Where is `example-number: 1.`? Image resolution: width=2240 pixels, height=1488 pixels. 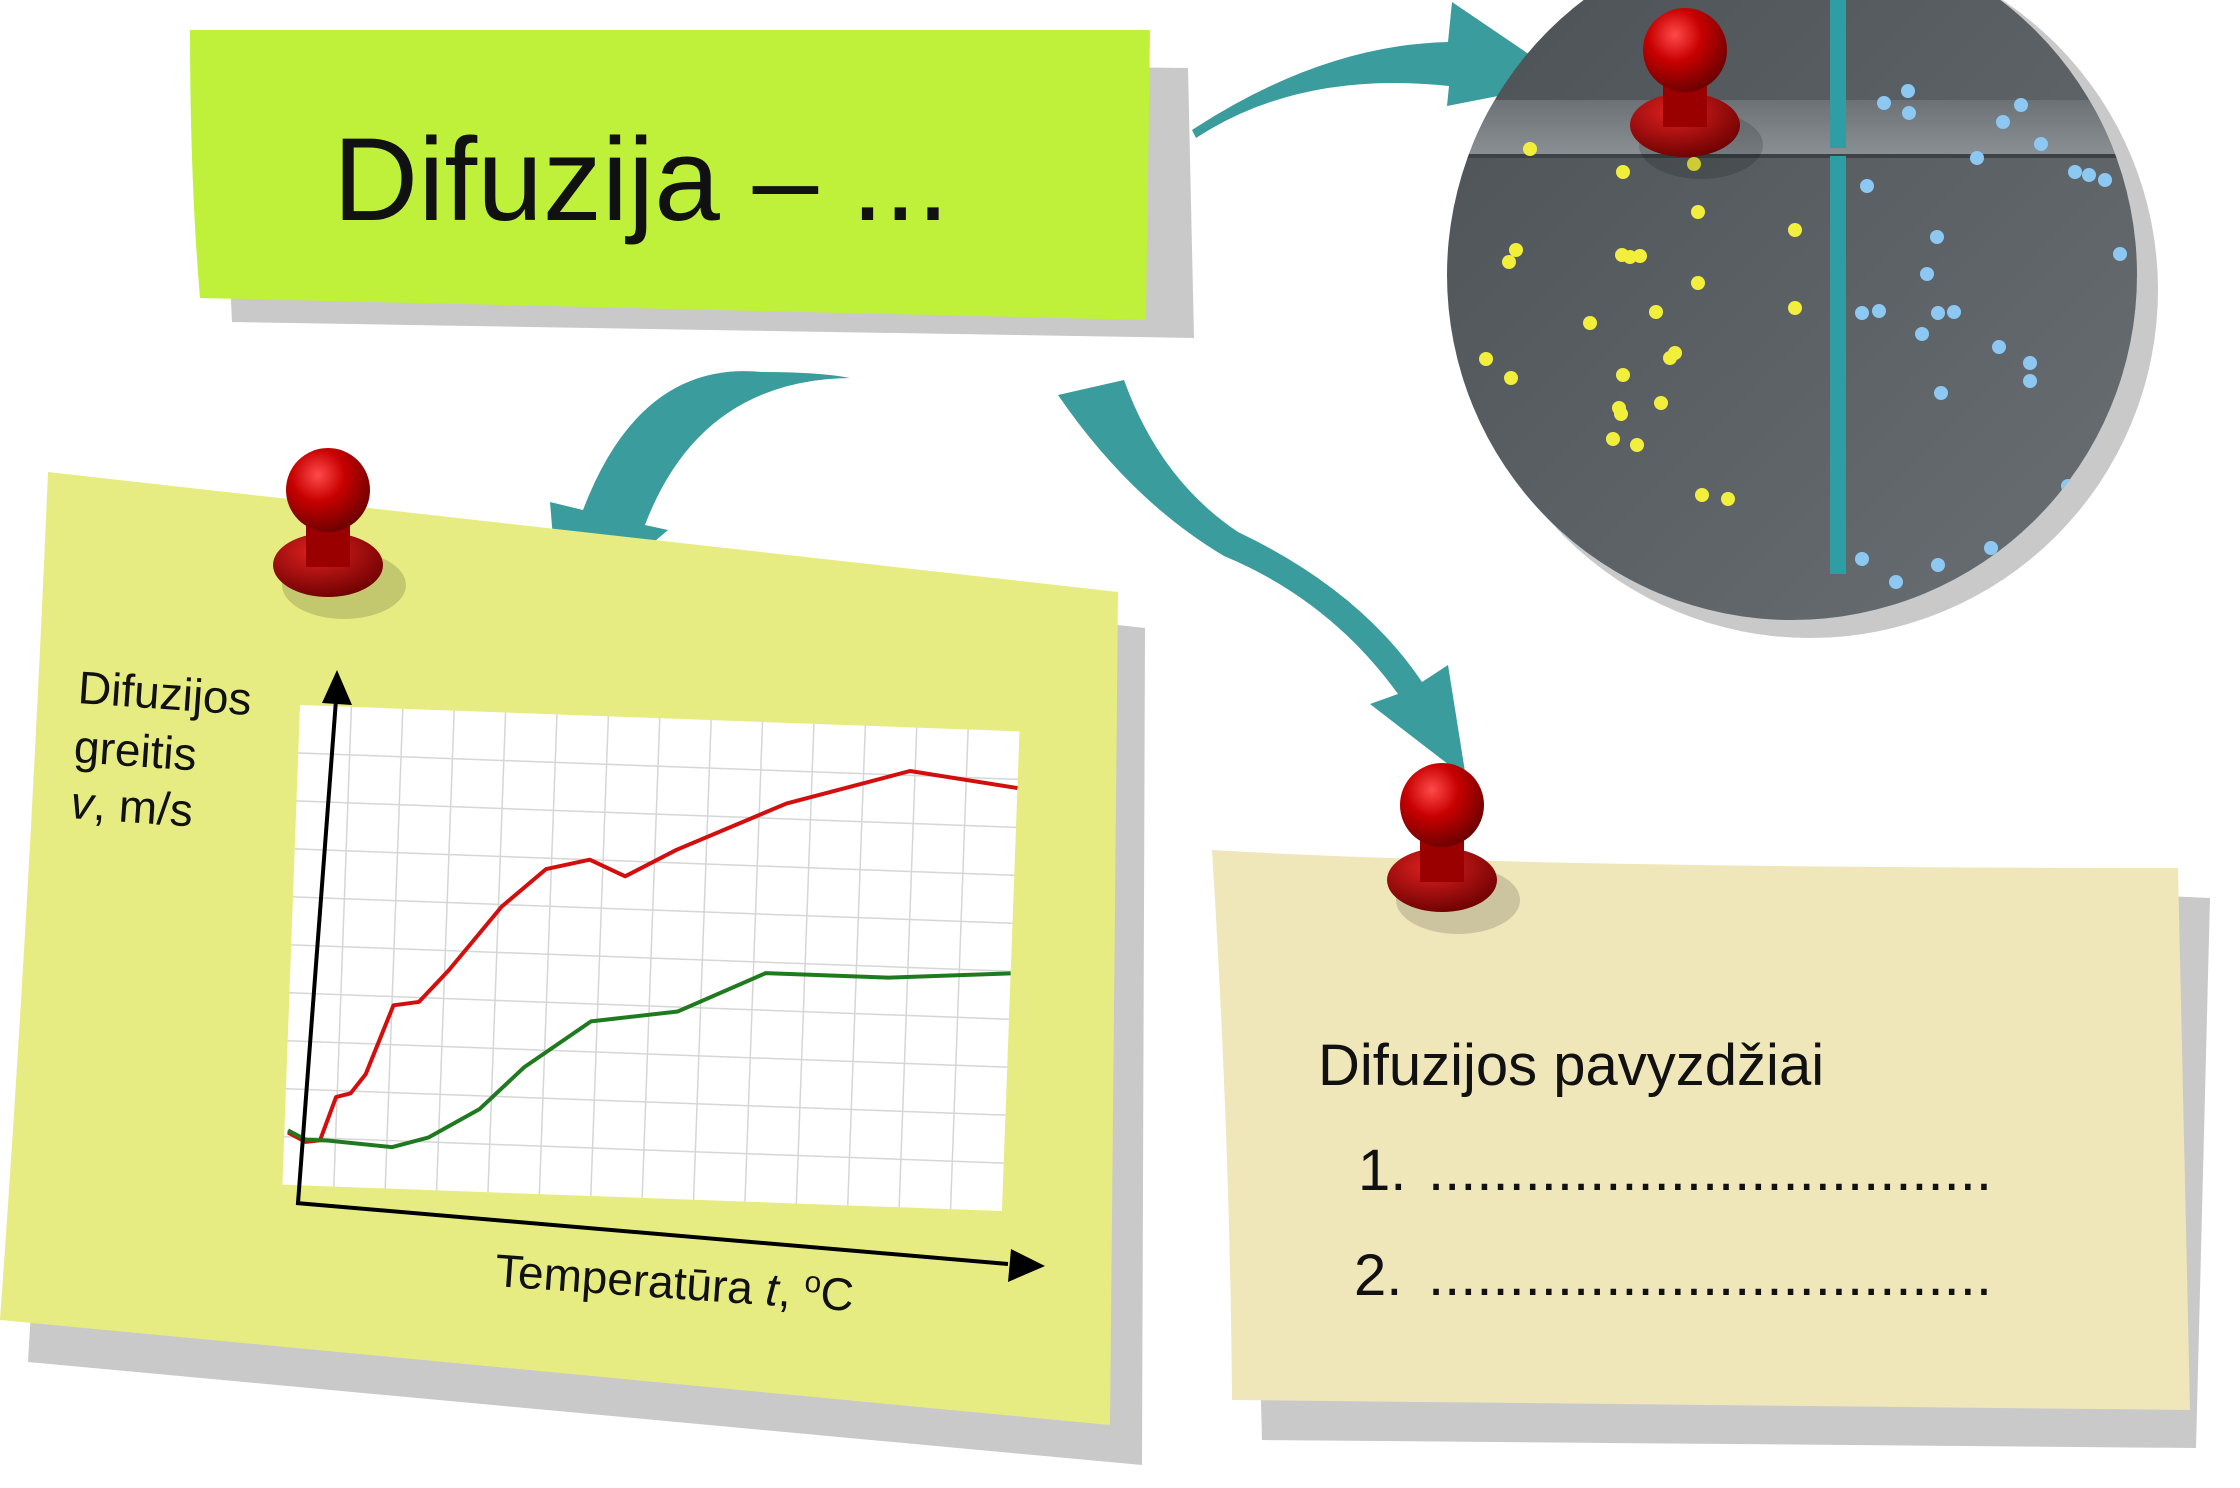
example-number: 1. is located at coordinates (1382, 1170).